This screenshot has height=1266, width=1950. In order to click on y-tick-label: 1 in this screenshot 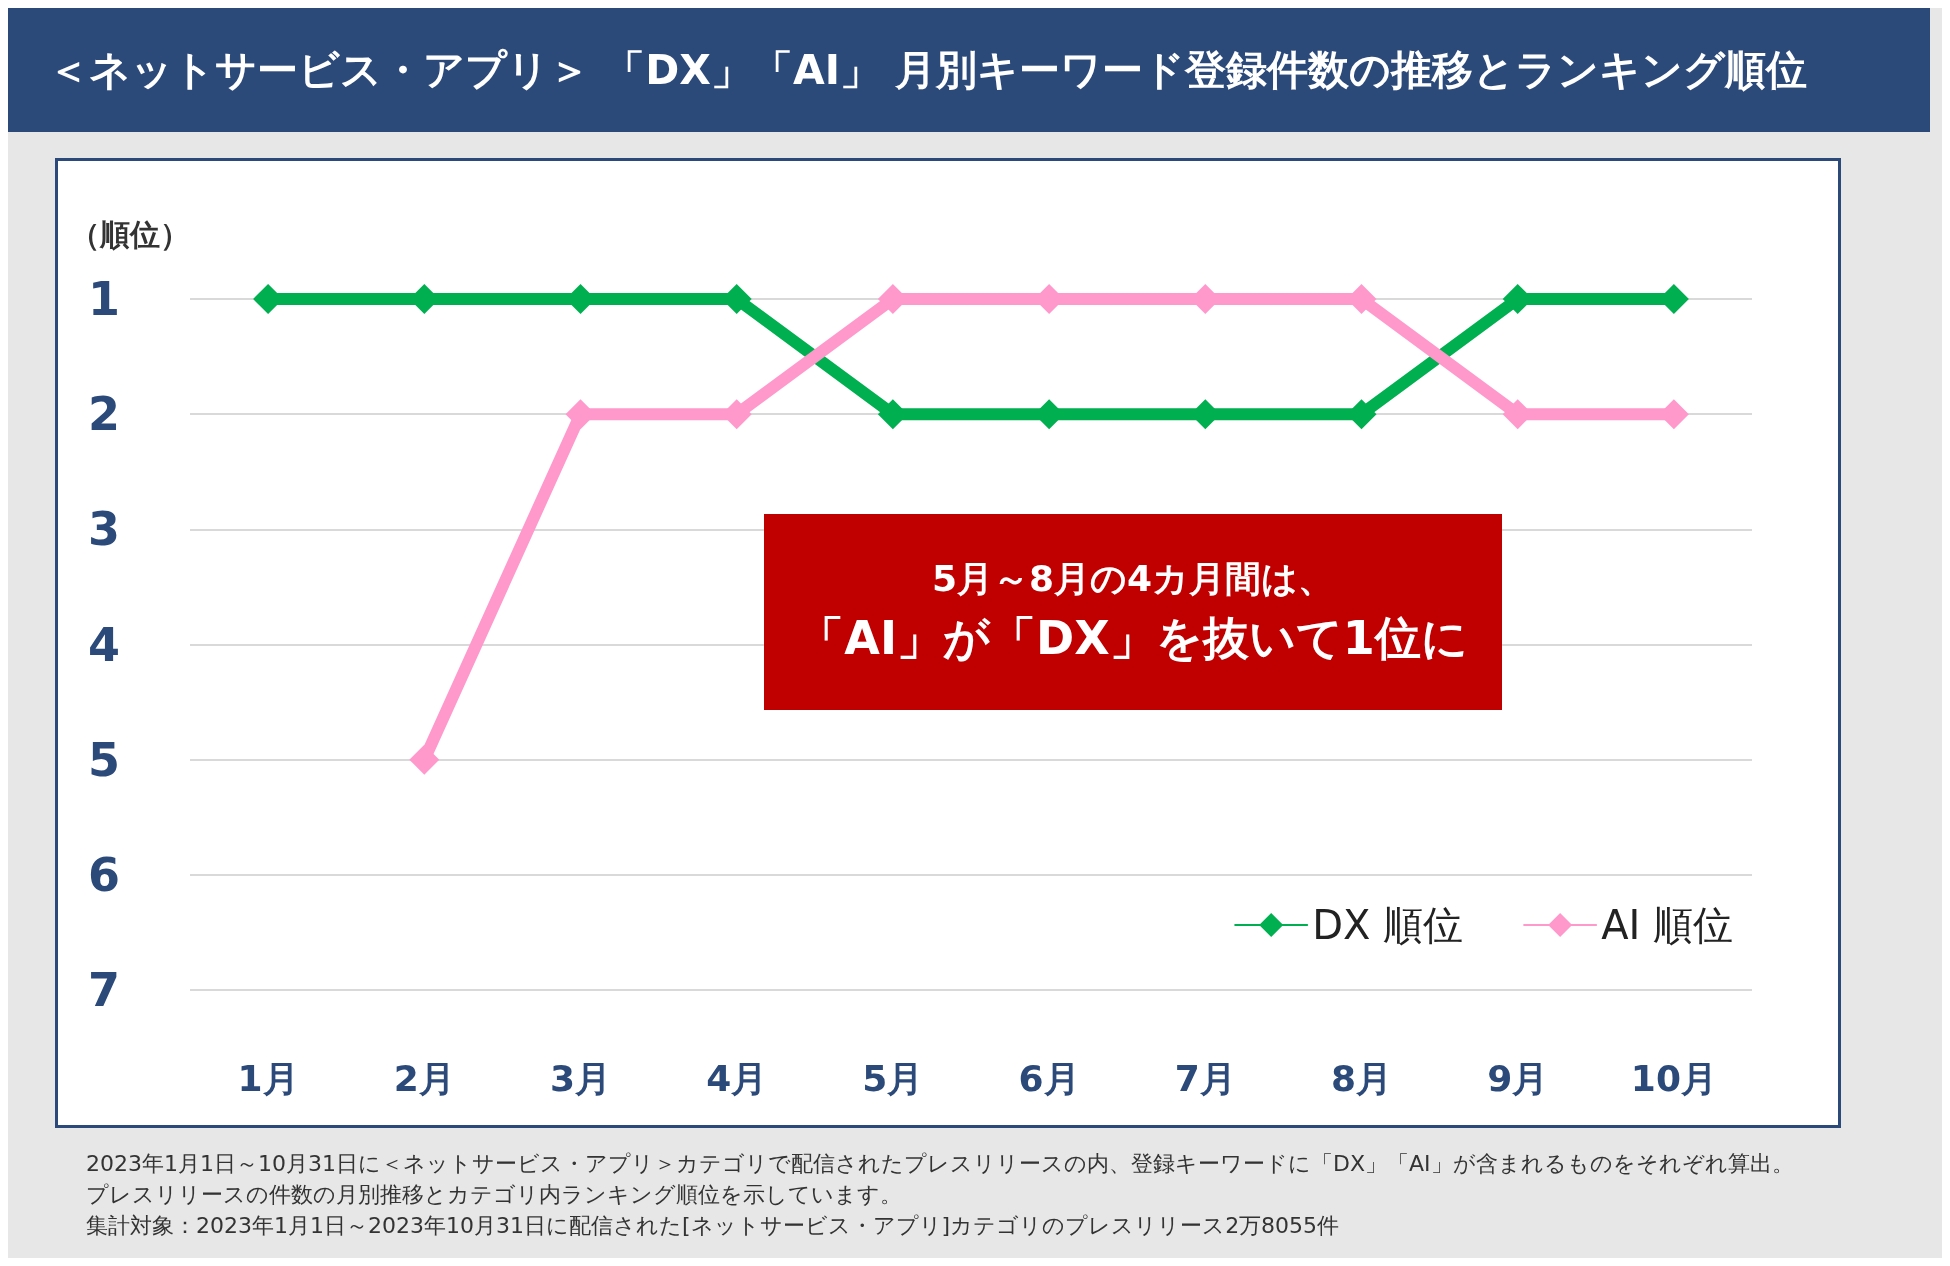, I will do `click(103, 299)`.